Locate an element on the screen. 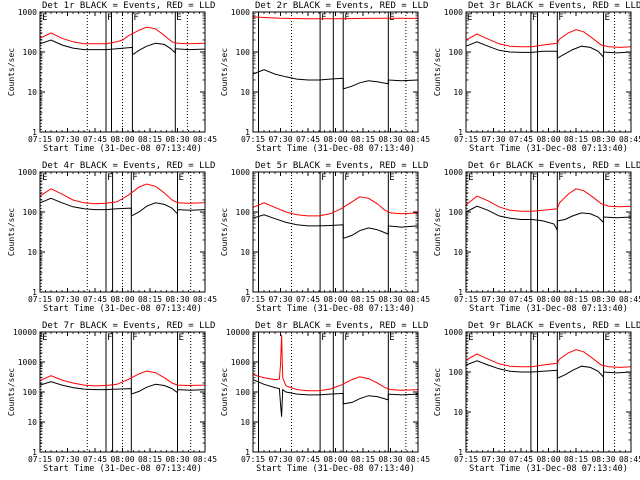  y-tick-label: 10000 is located at coordinates (25, 332).